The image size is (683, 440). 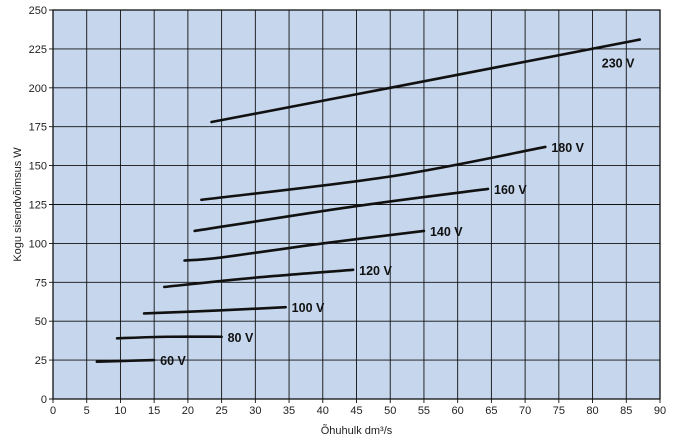 I want to click on y-axis-label: Kogu sisendvõimsus W, so click(x=18, y=204).